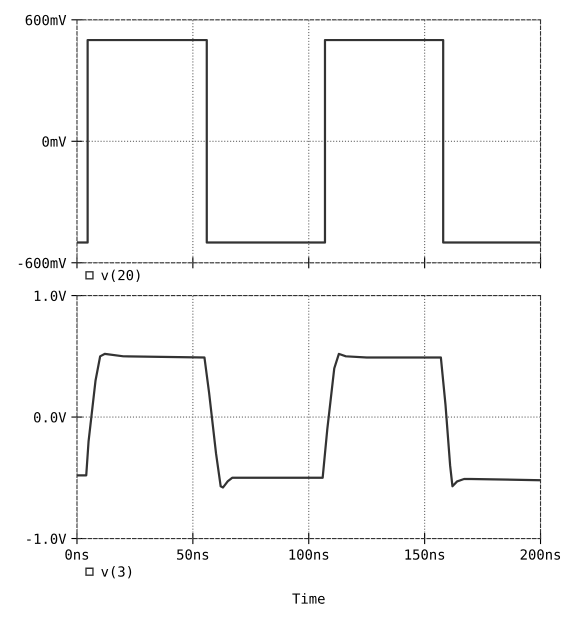  What do you see at coordinates (309, 554) in the screenshot?
I see `x-tick-label: 100ns` at bounding box center [309, 554].